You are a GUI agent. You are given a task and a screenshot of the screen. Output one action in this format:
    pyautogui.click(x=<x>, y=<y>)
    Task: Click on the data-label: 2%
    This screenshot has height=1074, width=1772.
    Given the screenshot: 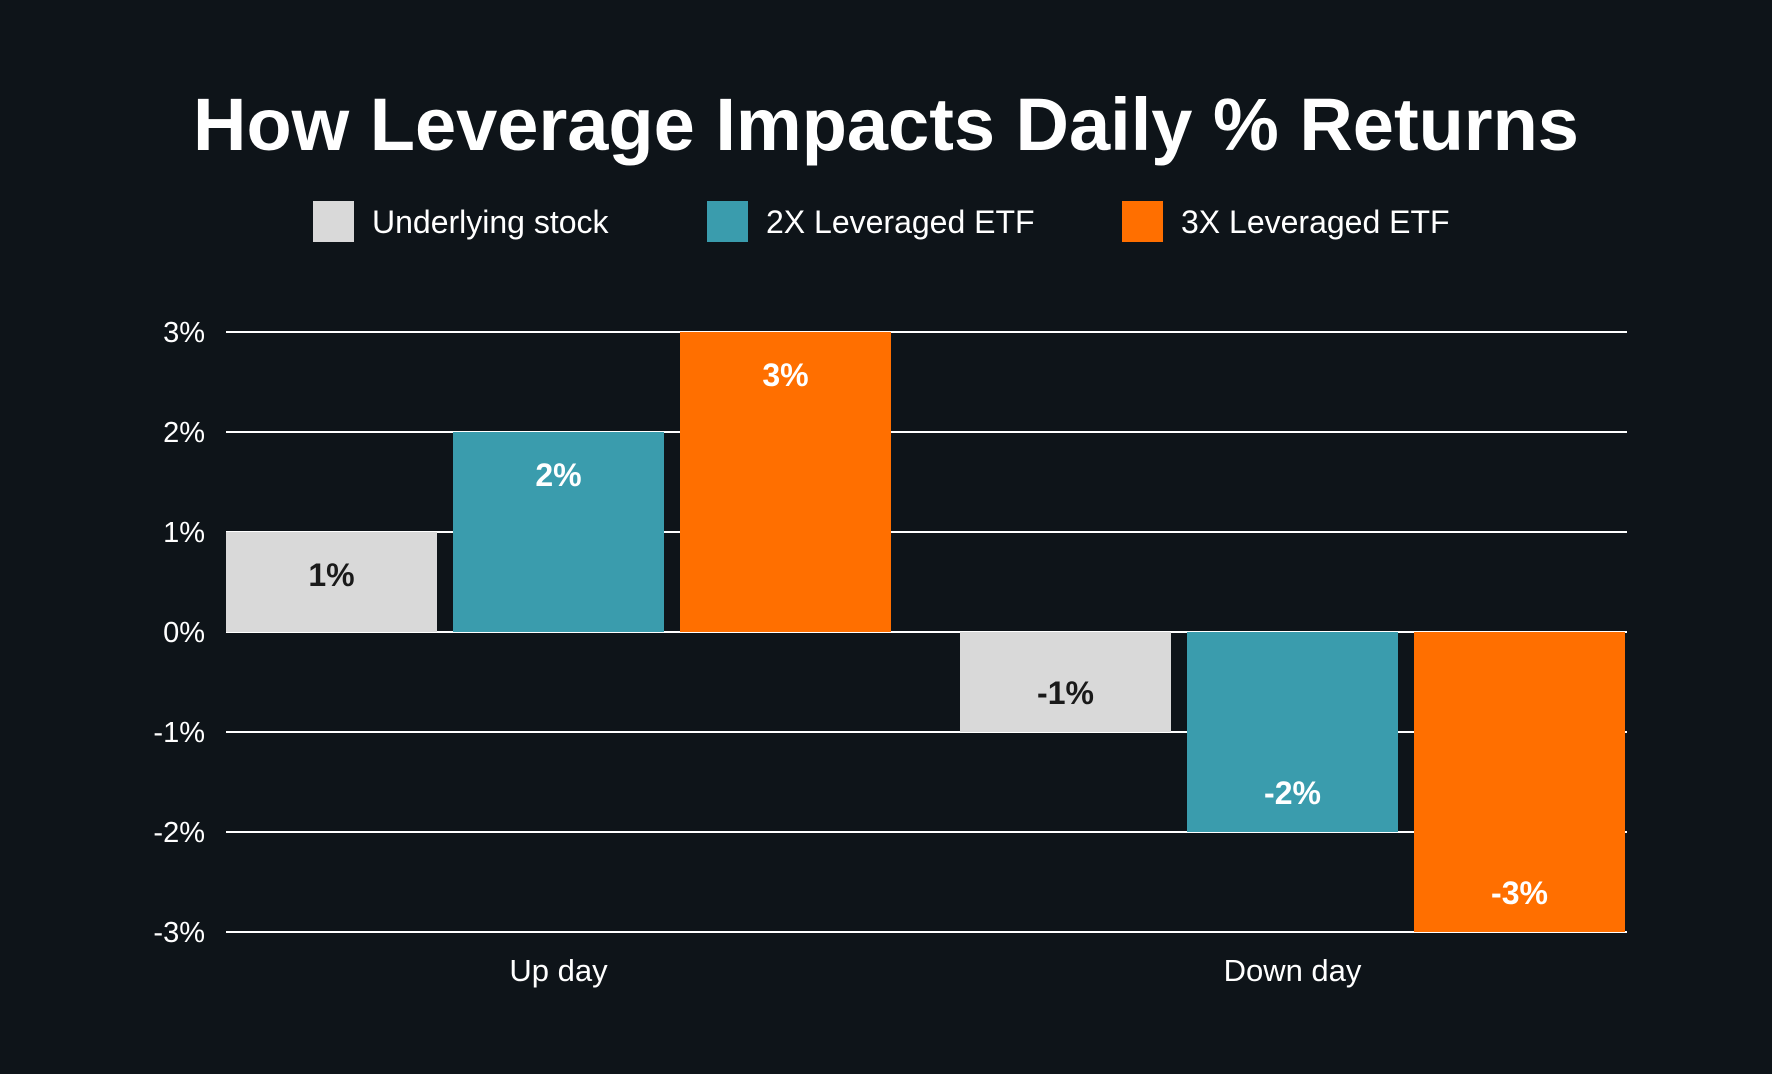 What is the action you would take?
    pyautogui.click(x=558, y=475)
    